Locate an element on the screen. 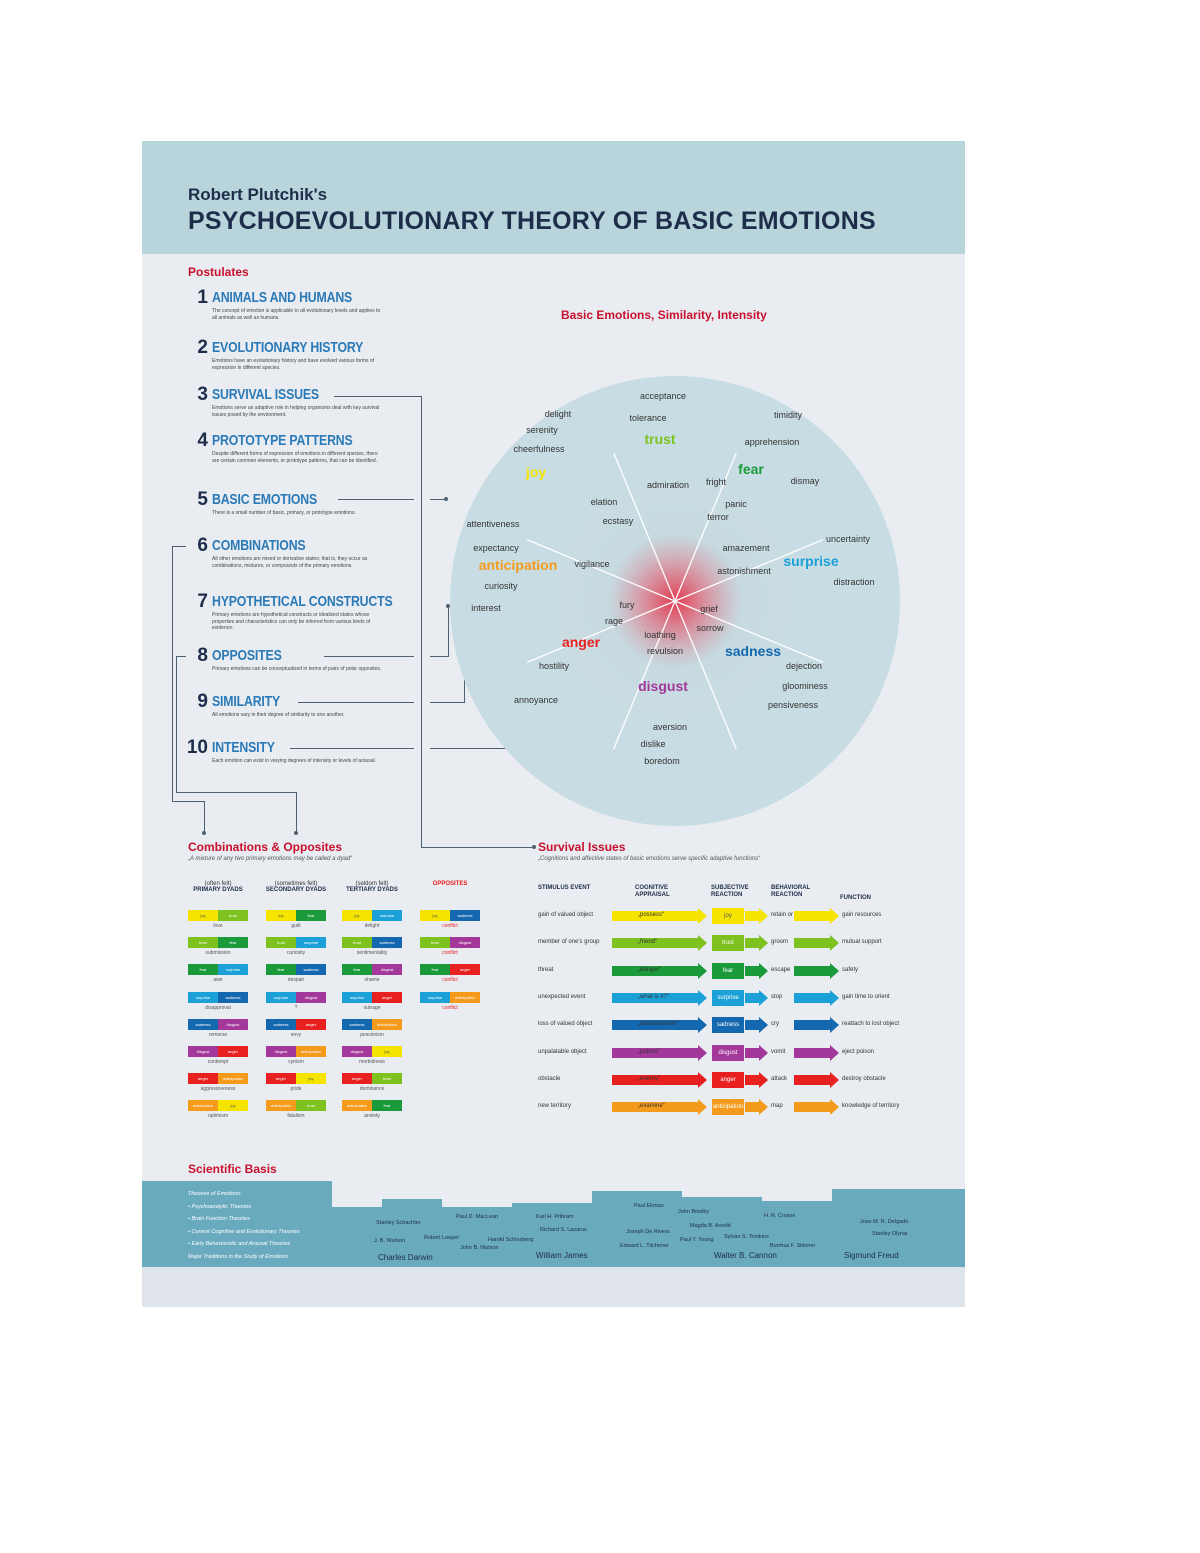 This screenshot has width=1200, height=1553. timeline-skyline is located at coordinates (553, 1224).